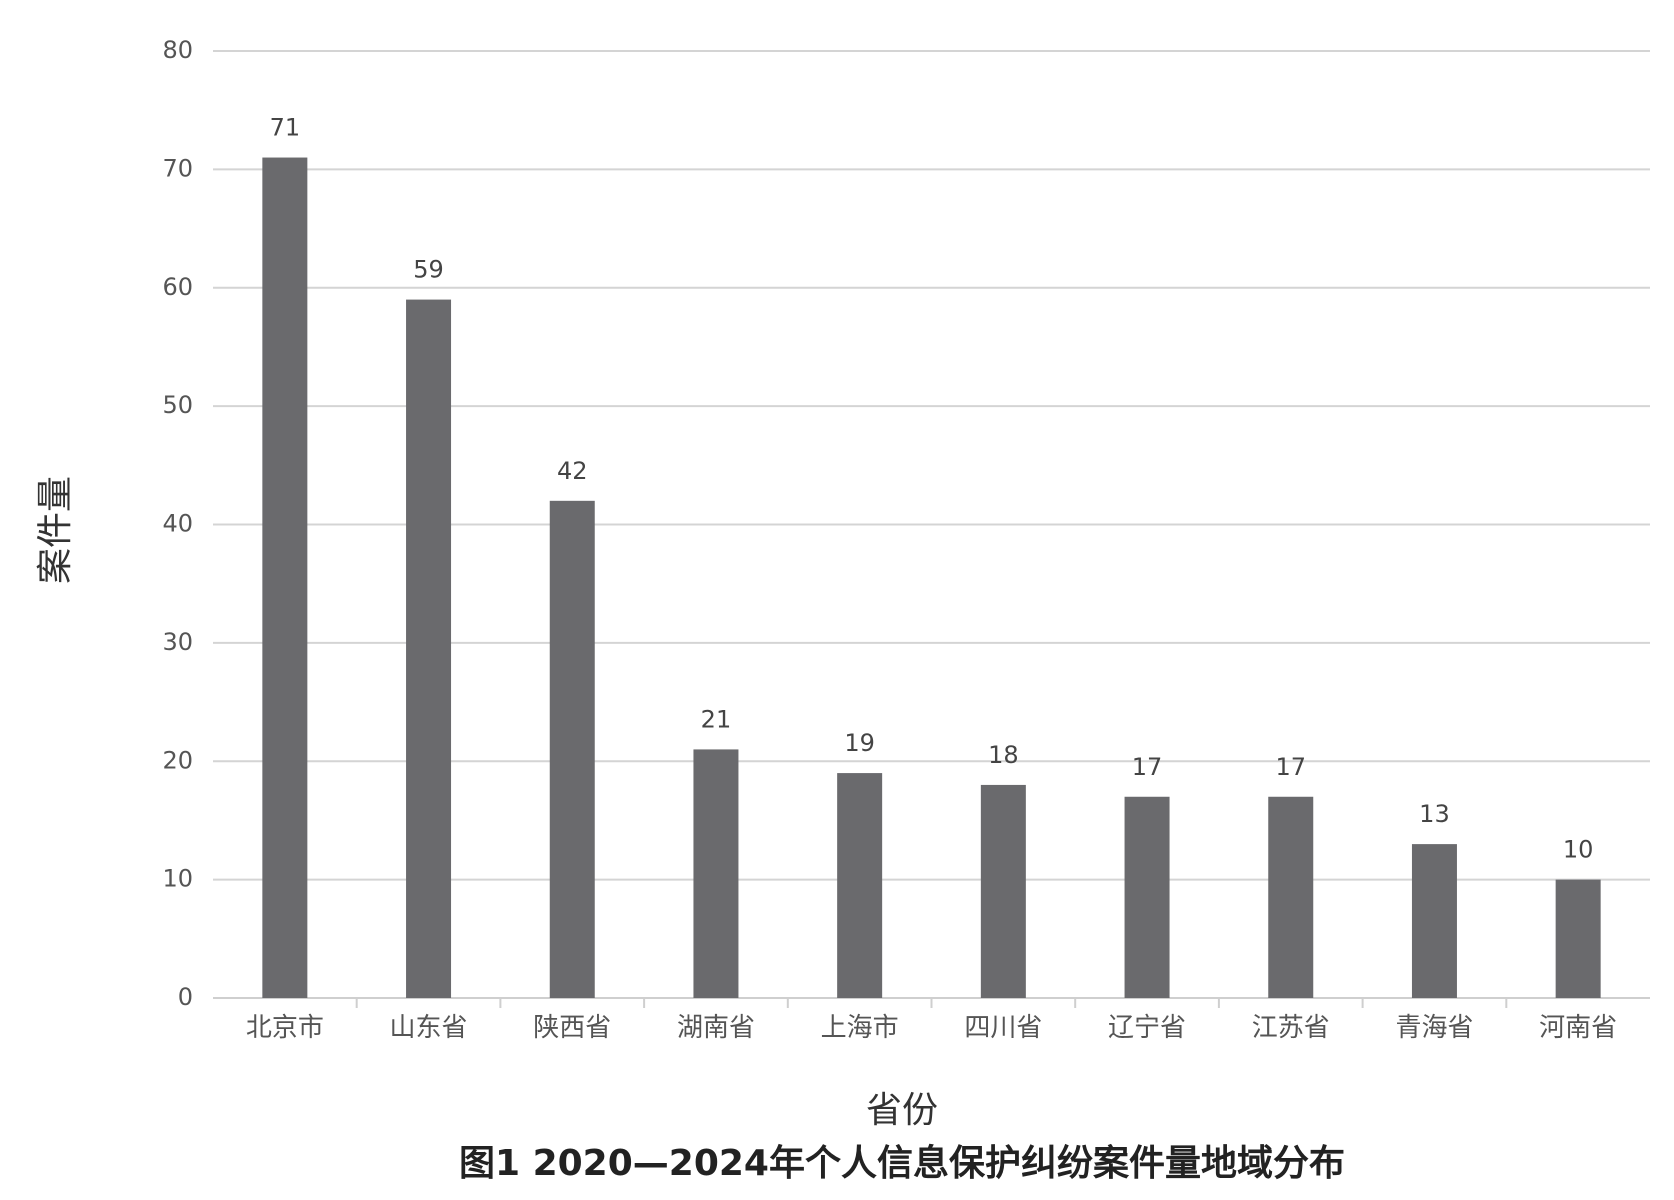 Image resolution: width=1674 pixels, height=1200 pixels. What do you see at coordinates (931, 1020) in the screenshot?
I see `x-axis: 北京市 山东省 陕西省 湖南省 上海市 四川省 辽宁省 江苏省 青海省 河南省` at bounding box center [931, 1020].